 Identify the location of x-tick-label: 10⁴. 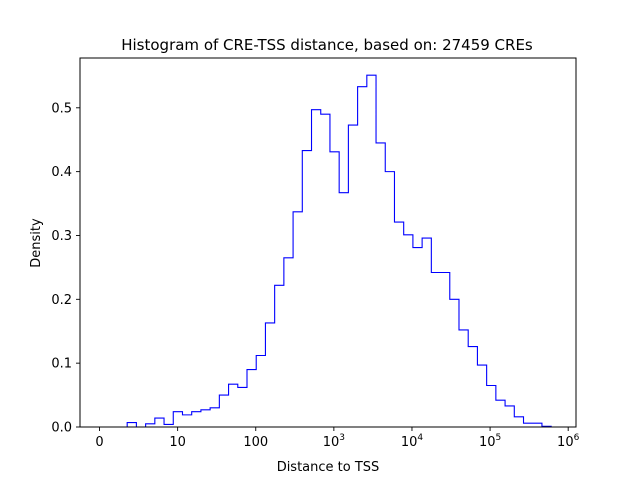
(412, 441).